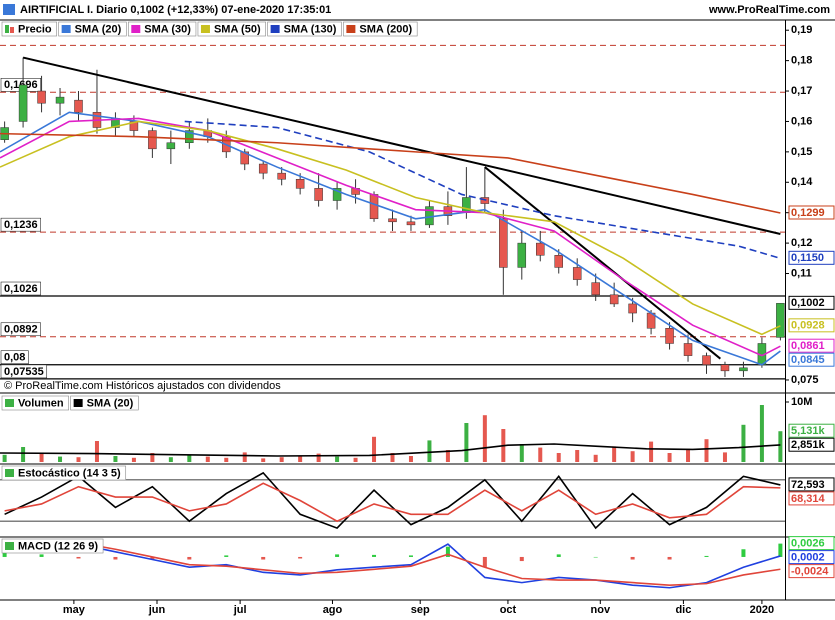 The height and width of the screenshot is (620, 835). I want to click on legend-label: Estocástico (14 3 5), so click(69, 473).